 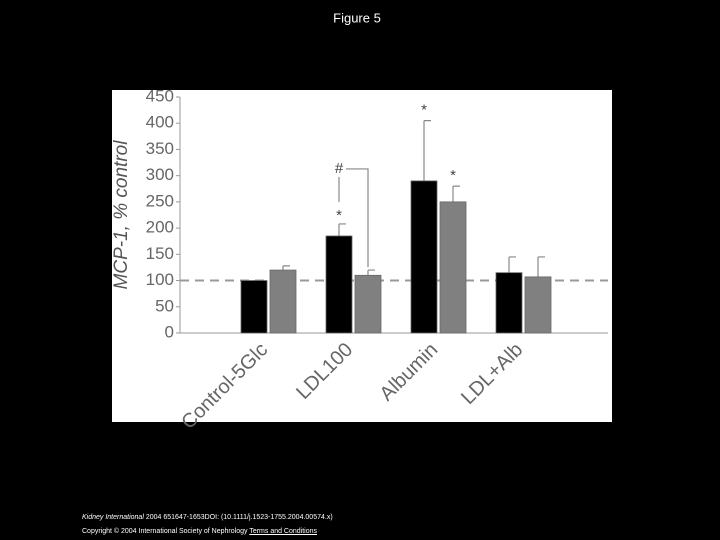 What do you see at coordinates (160, 279) in the screenshot?
I see `y-tick-label: 100` at bounding box center [160, 279].